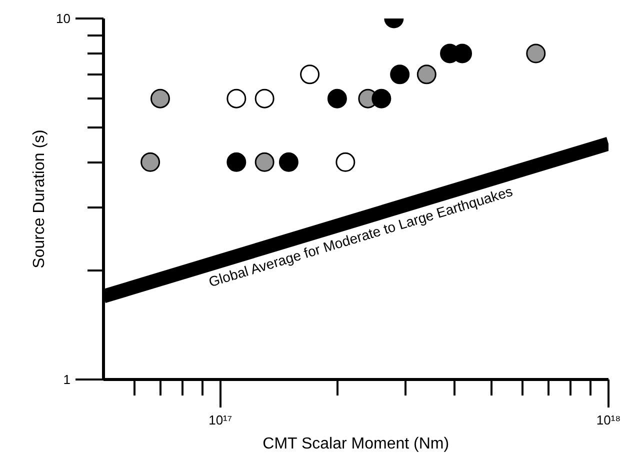 This screenshot has width=637, height=469. What do you see at coordinates (67, 379) in the screenshot?
I see `y-tick-label: 1` at bounding box center [67, 379].